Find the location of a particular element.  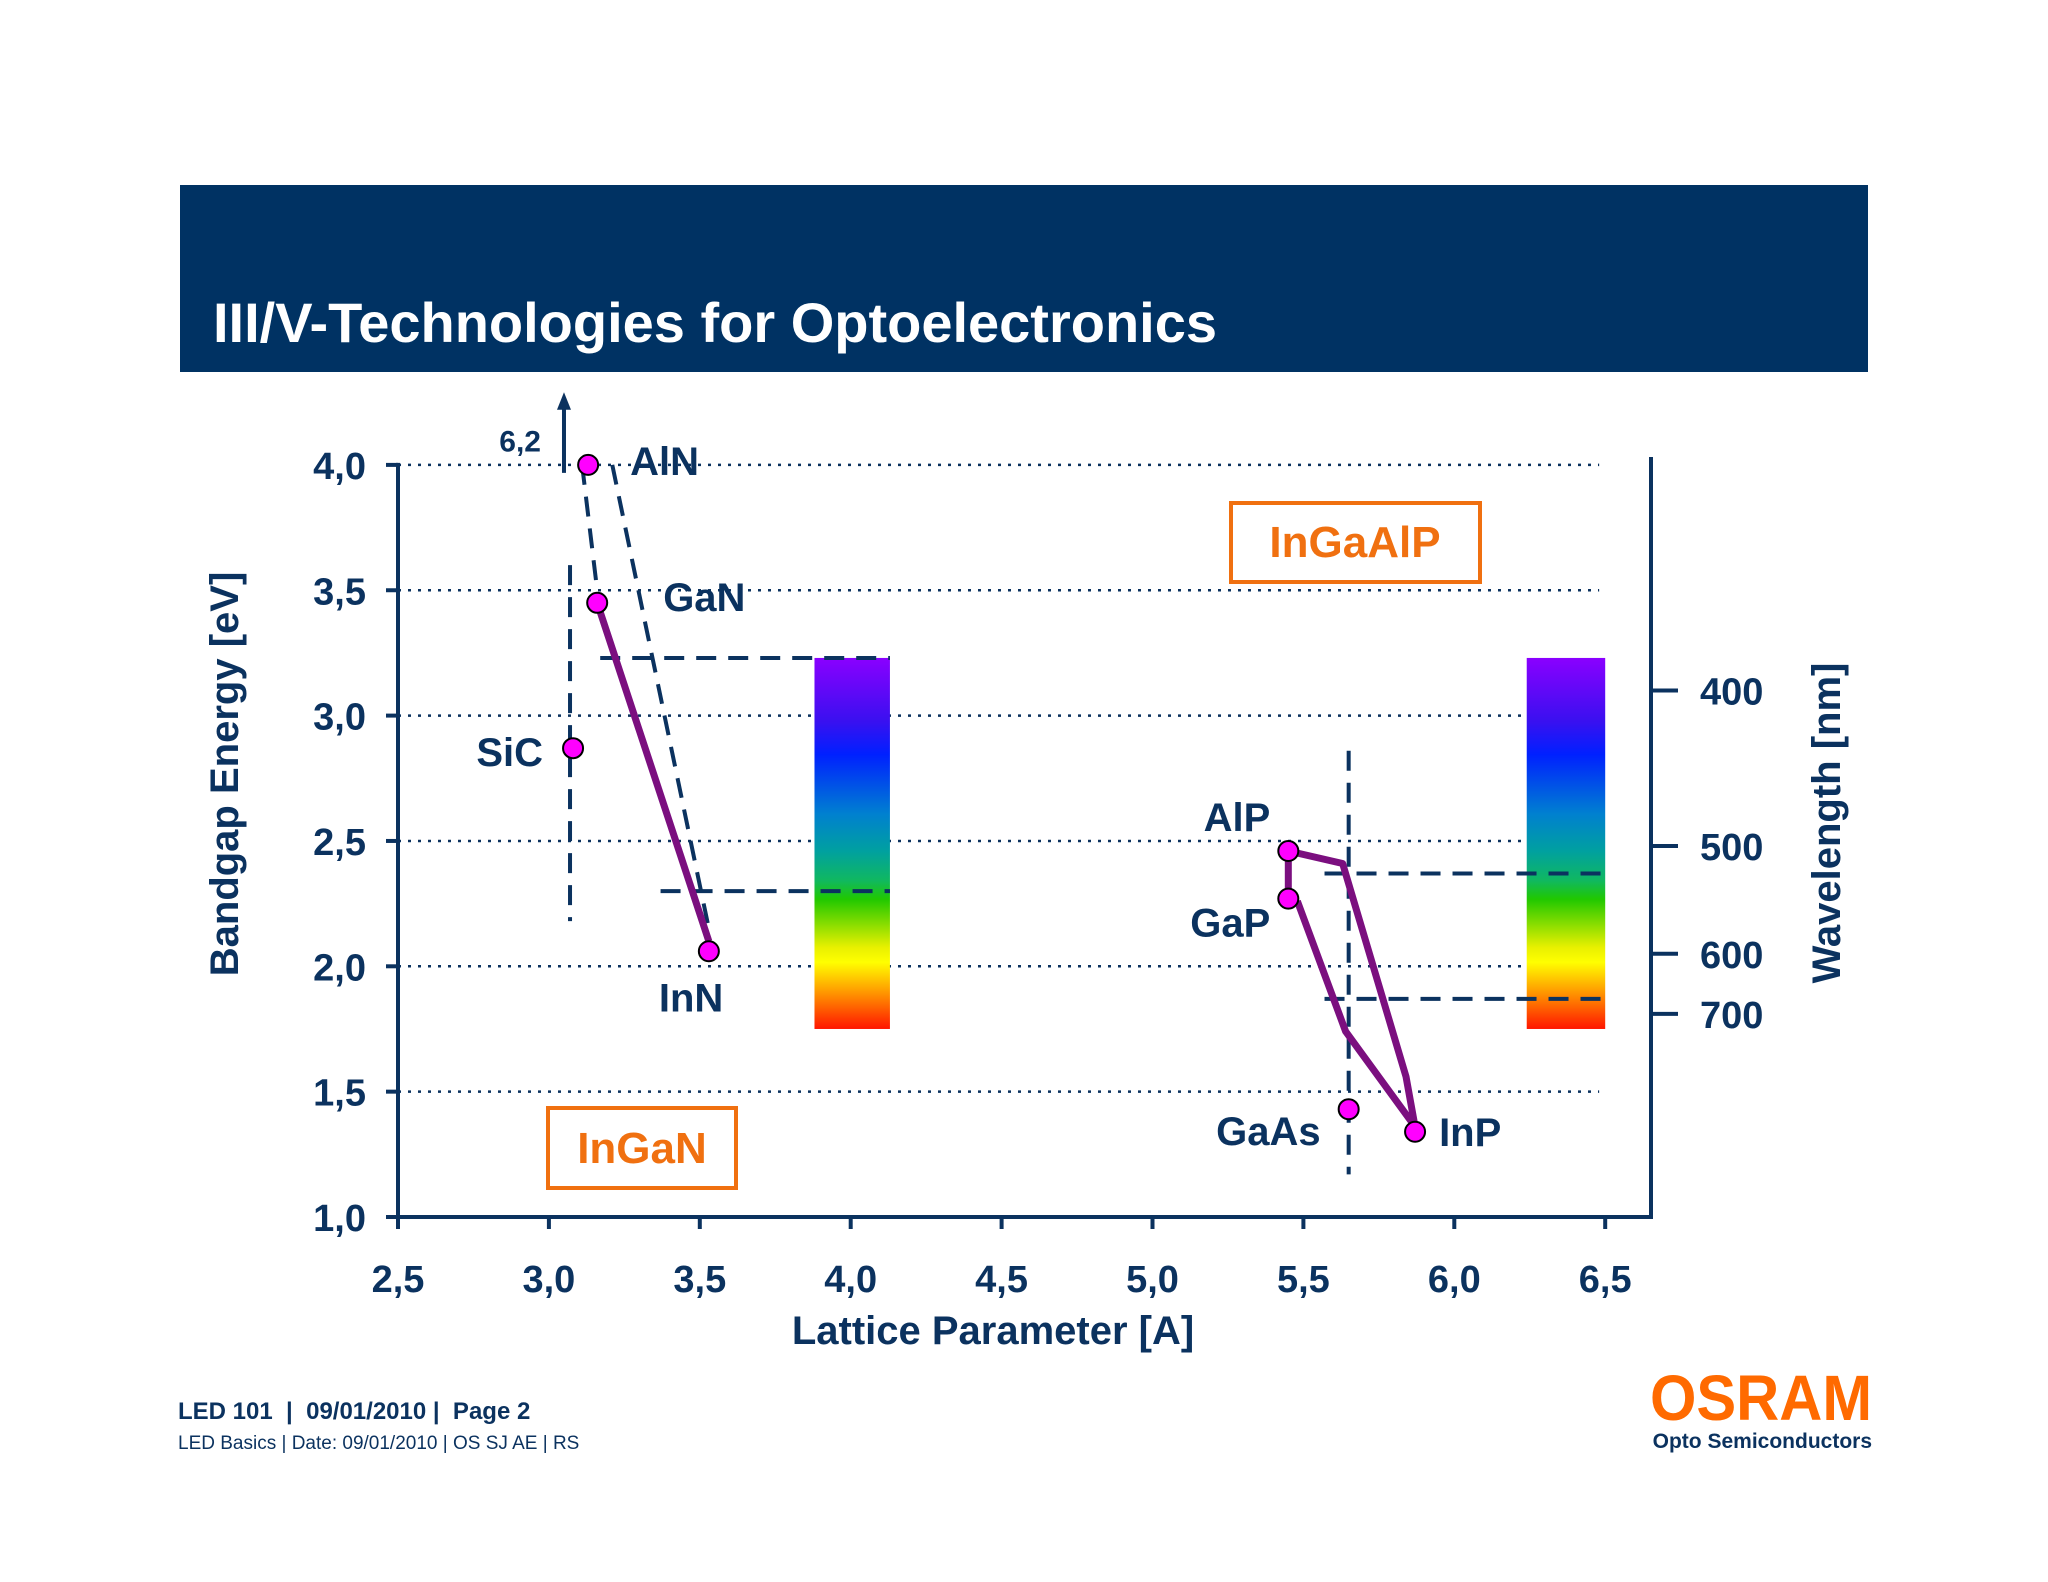

data-point-gap is located at coordinates (1288, 898).